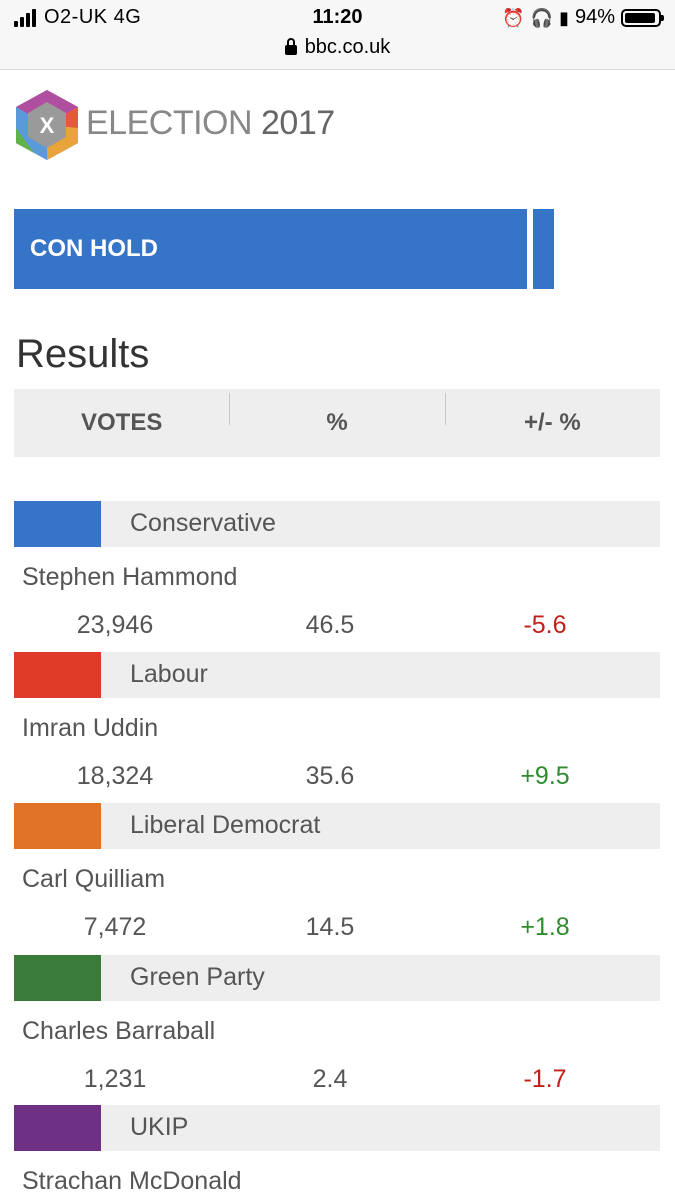 Image resolution: width=675 pixels, height=1200 pixels. I want to click on lock-icon, so click(290, 46).